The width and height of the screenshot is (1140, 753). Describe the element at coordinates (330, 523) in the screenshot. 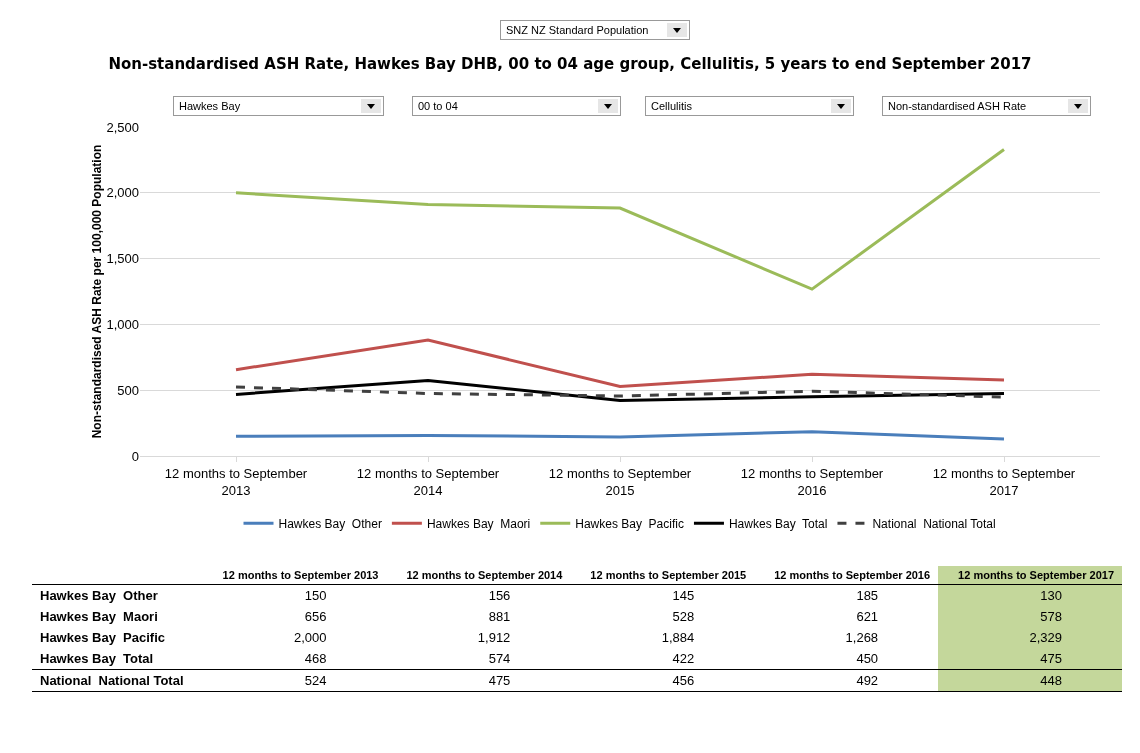

I see `legend-label: Hawkes Bay Other` at that location.